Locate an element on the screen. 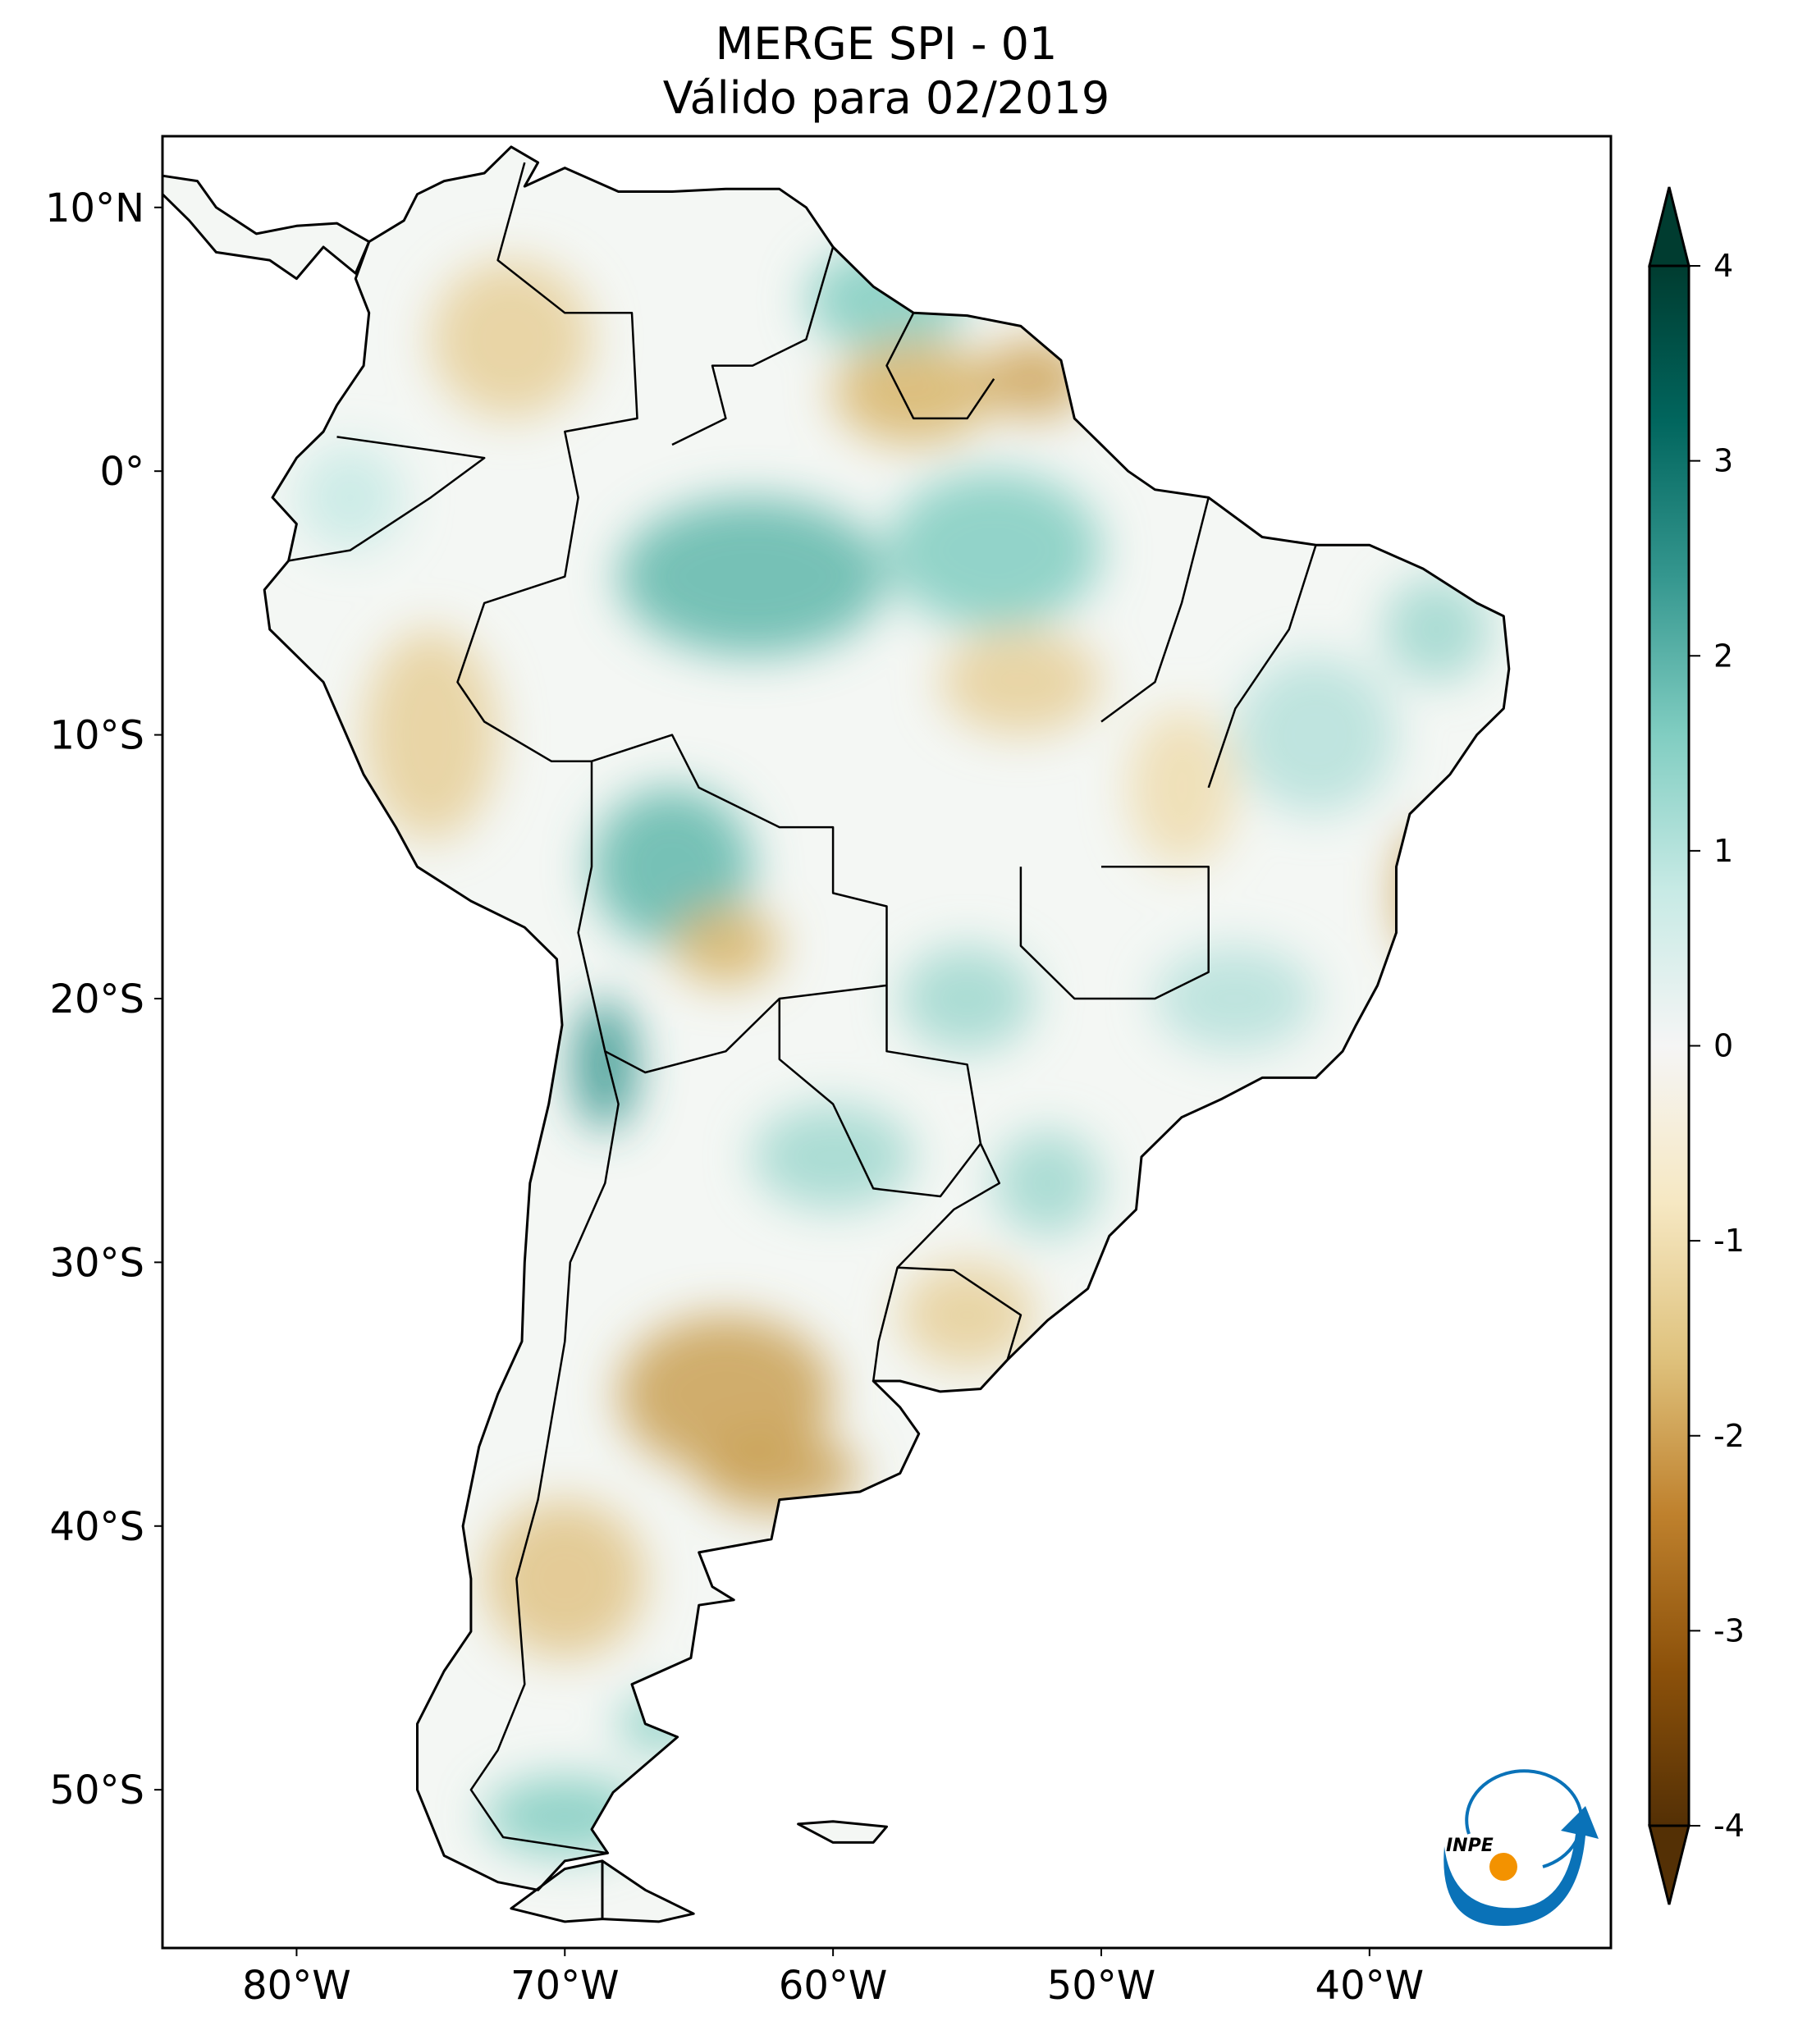  colorbar-tick-label: -4 is located at coordinates (1729, 1826).